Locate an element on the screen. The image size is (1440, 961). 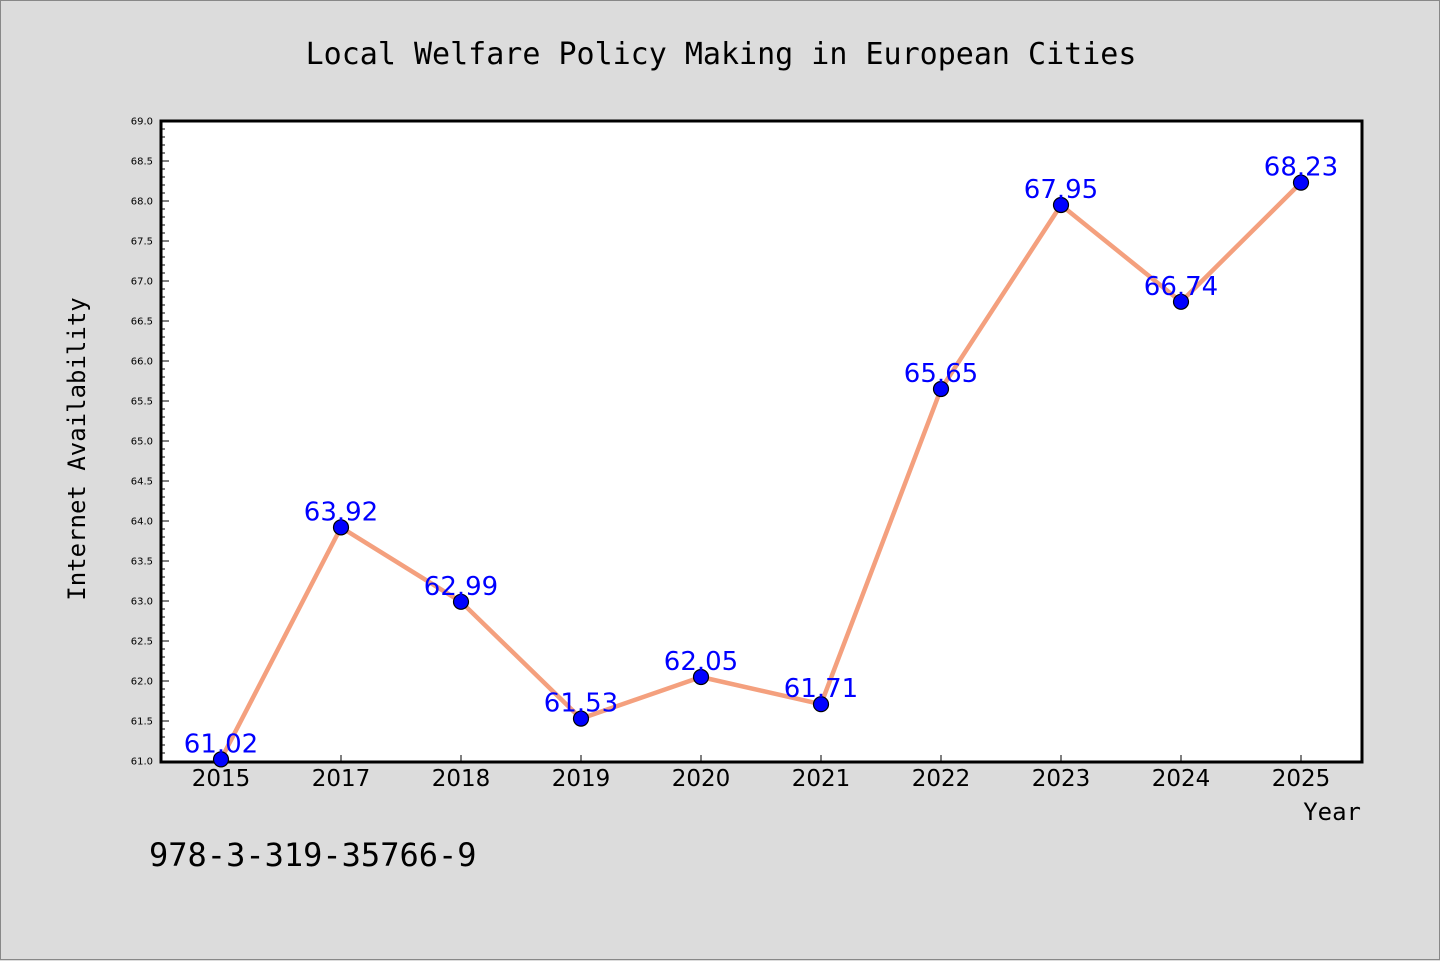
y-tick-label: 66.0 is located at coordinates (142, 362).